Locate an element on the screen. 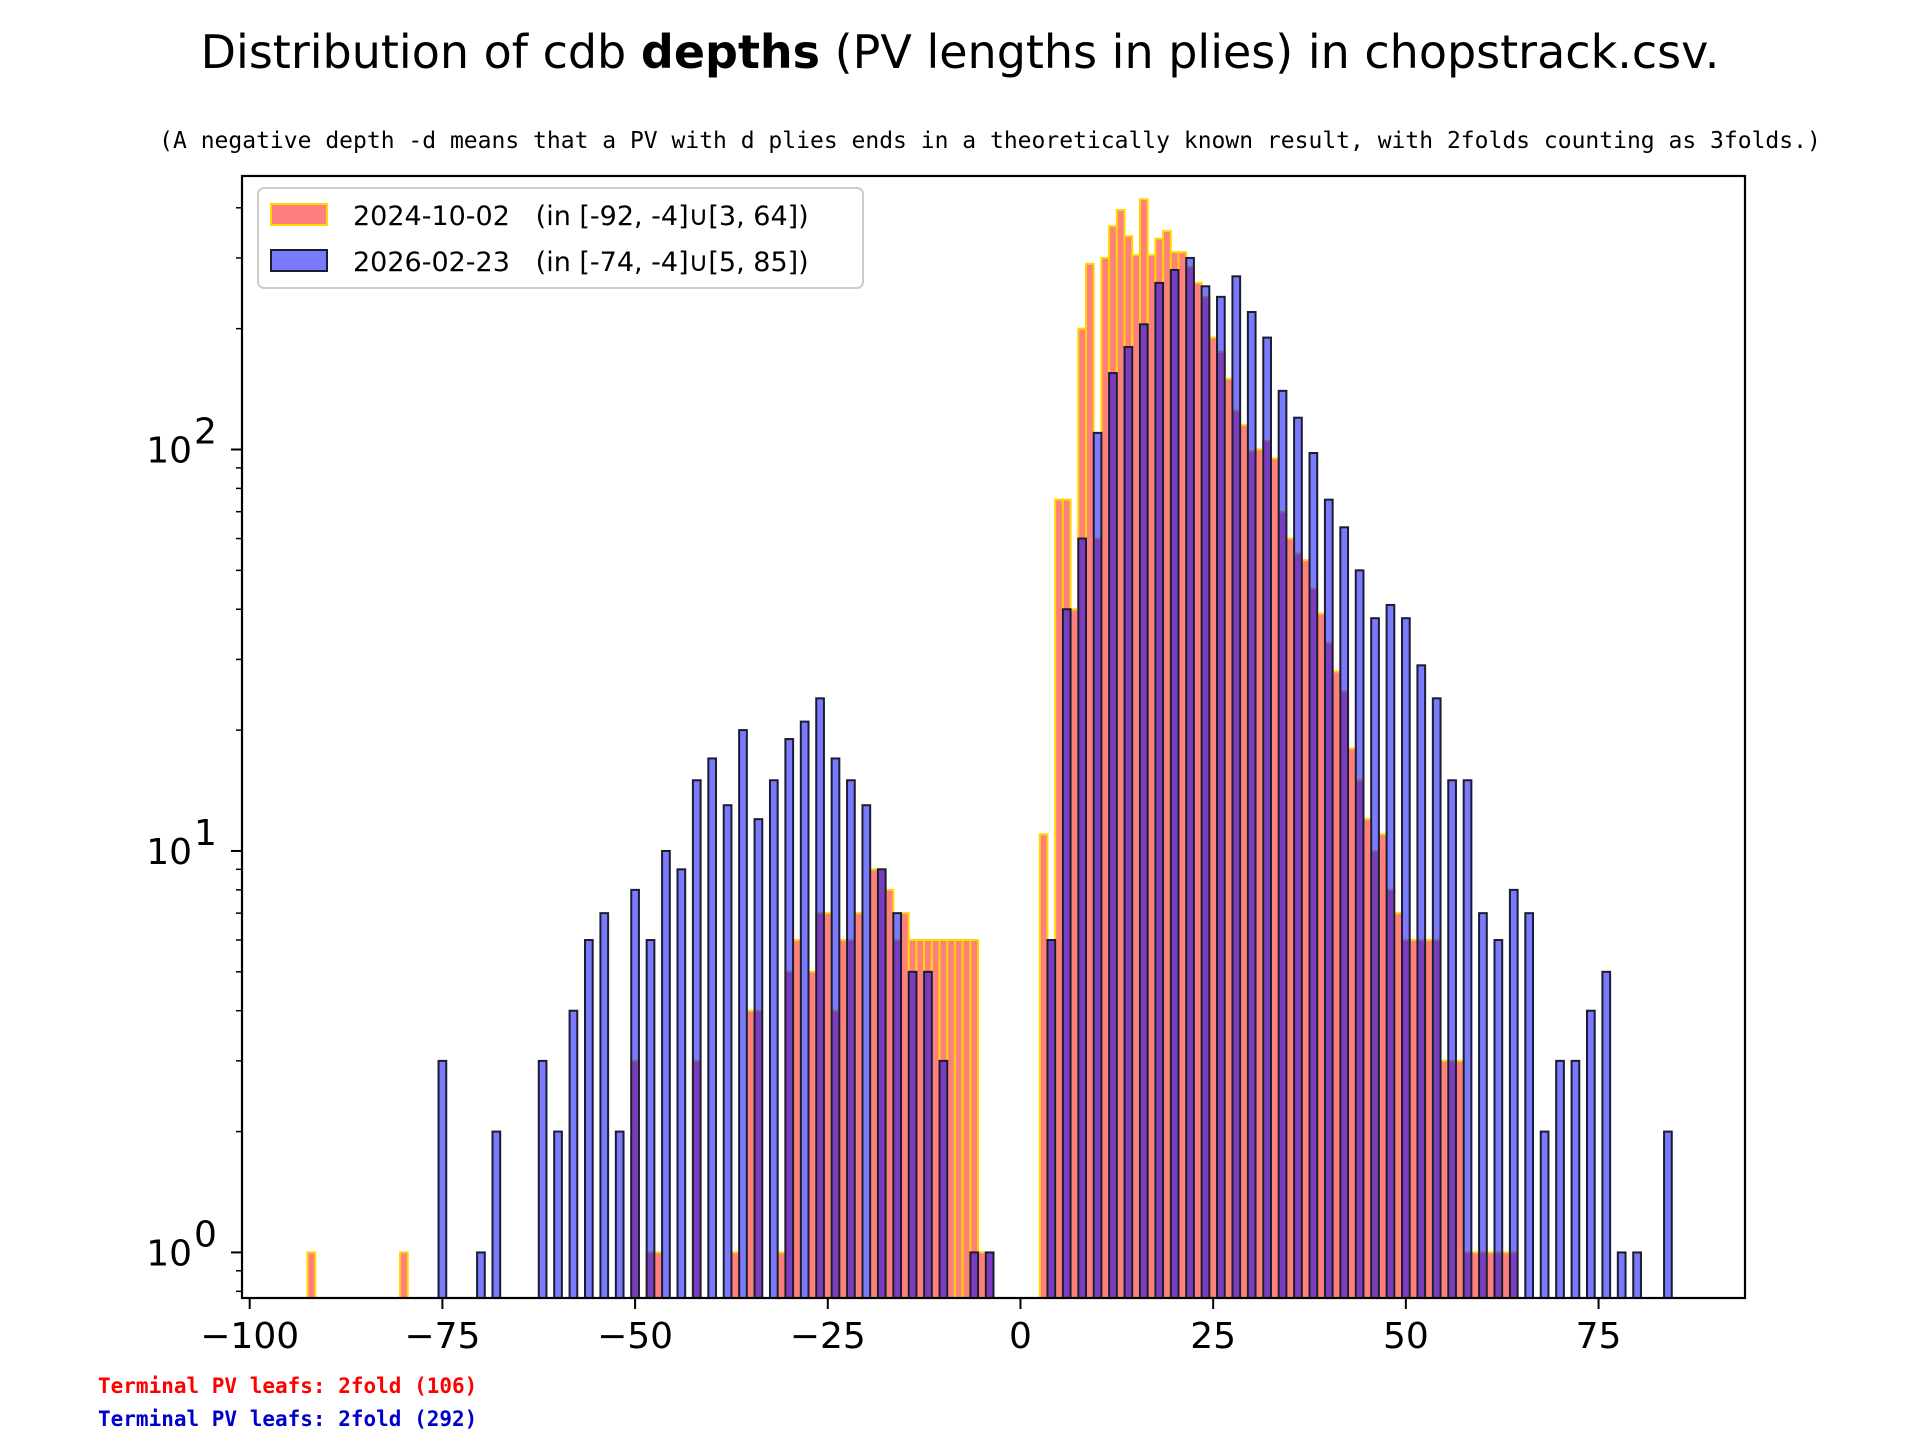 This screenshot has width=1920, height=1440. bar-2024--31 is located at coordinates (781, 1275).